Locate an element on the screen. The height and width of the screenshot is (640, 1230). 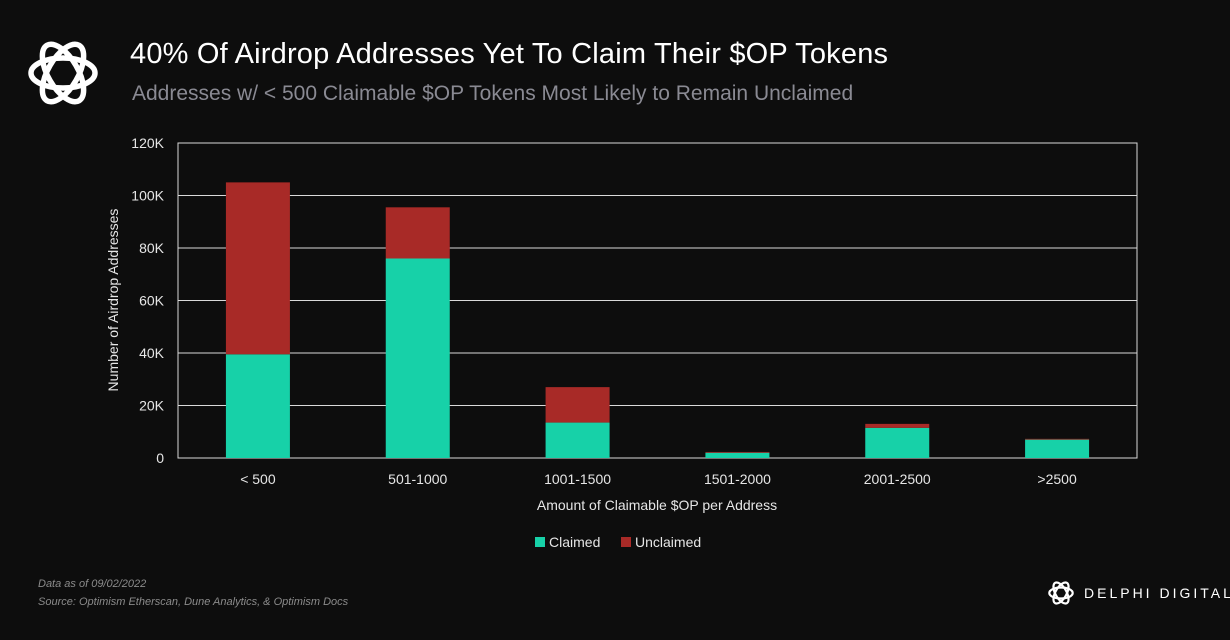
y-axis-title: Number of Airdrop Addresses is located at coordinates (113, 300).